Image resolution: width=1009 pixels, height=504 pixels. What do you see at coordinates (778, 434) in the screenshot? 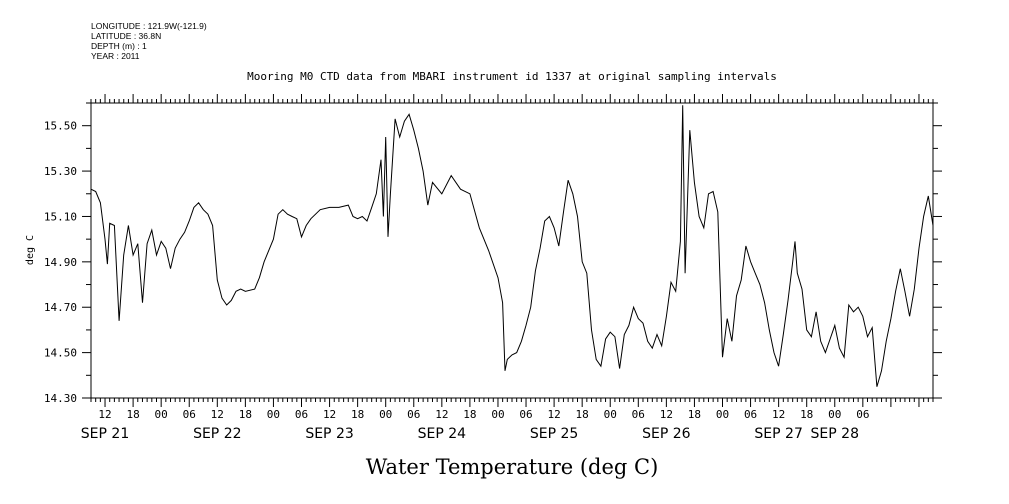
I see `x-day-label: SEP 27` at bounding box center [778, 434].